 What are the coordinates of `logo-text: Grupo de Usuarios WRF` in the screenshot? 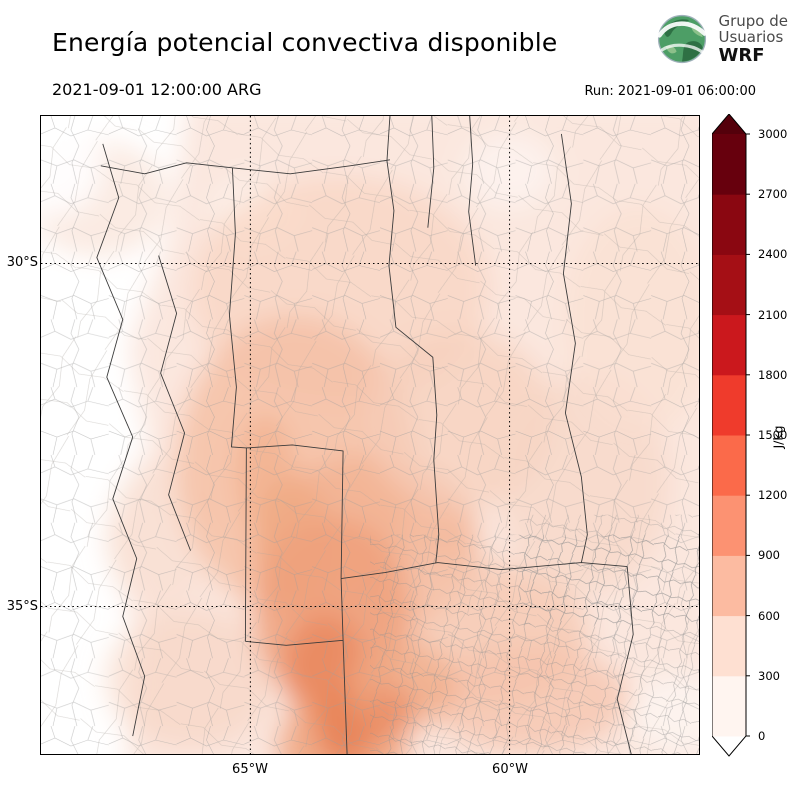 It's located at (753, 38).